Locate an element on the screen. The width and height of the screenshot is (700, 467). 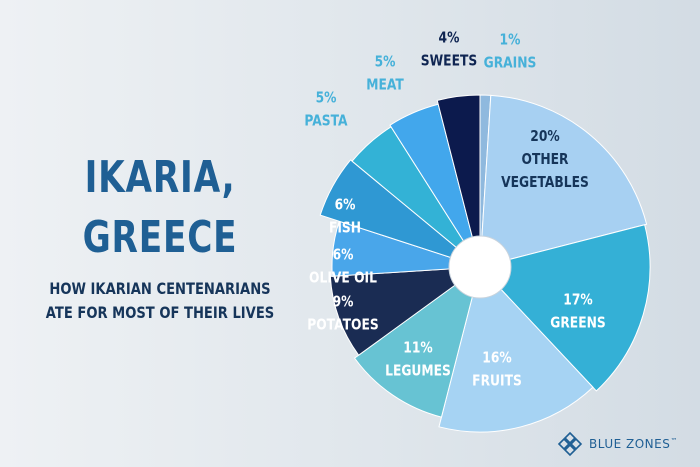
slice-category-label: FRUITS is located at coordinates (497, 380).